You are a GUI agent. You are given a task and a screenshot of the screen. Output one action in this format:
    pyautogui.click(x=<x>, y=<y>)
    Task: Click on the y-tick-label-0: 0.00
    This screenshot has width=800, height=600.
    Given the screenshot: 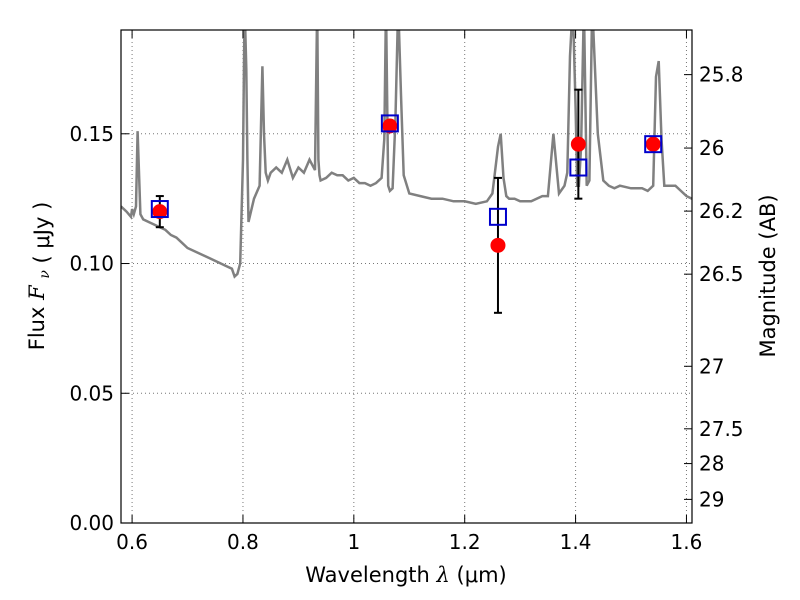 What is the action you would take?
    pyautogui.click(x=91, y=523)
    